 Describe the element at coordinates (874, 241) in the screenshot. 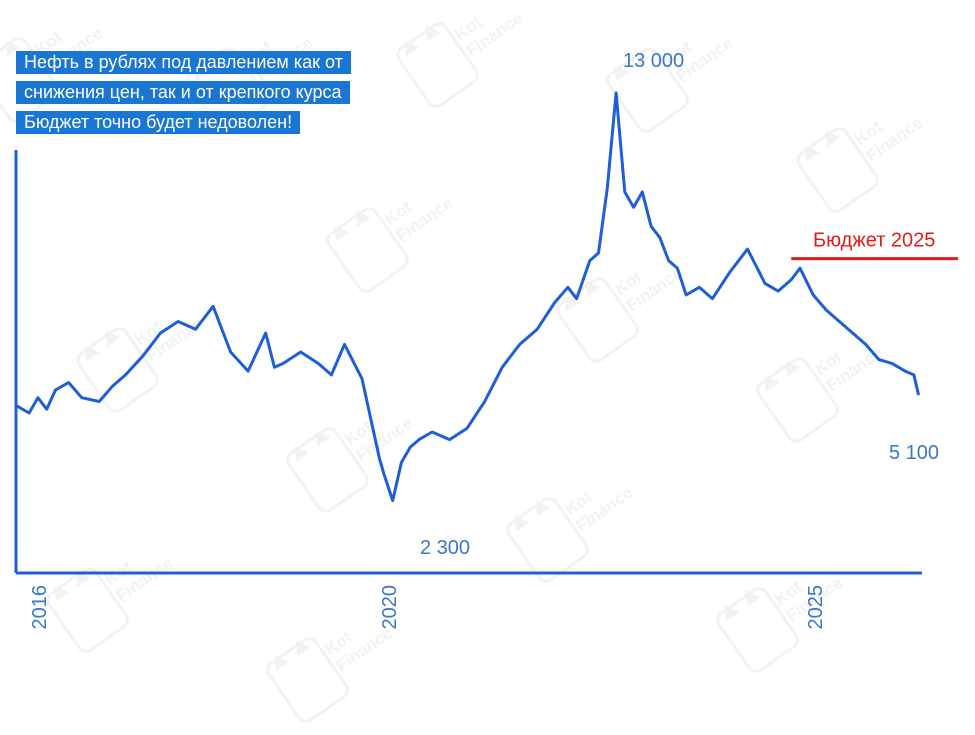

I see `budget-label: Бюджет 2025` at that location.